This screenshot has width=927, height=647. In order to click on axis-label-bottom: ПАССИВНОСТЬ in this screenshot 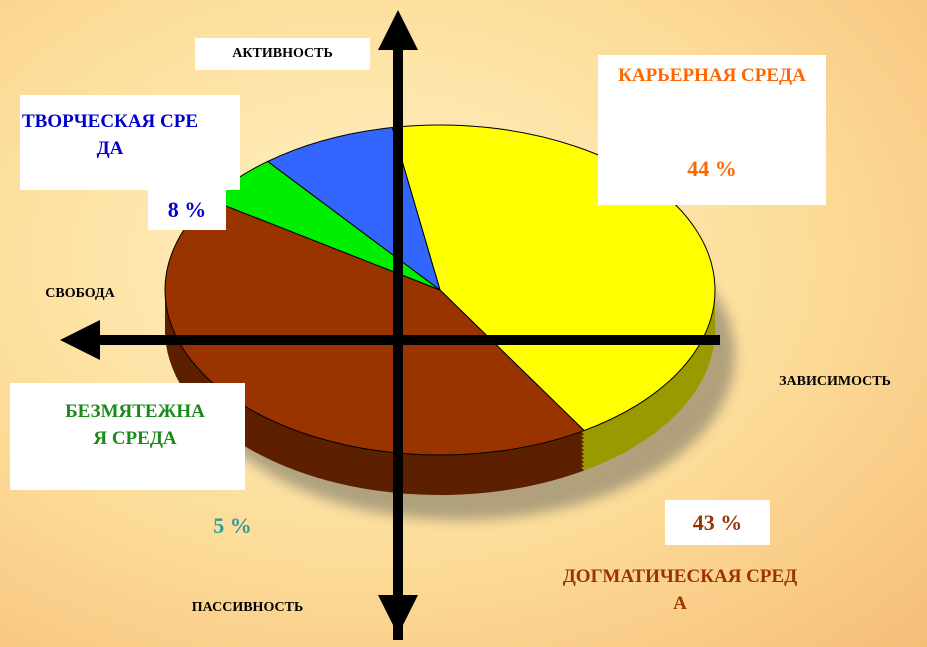, I will do `click(247, 607)`.